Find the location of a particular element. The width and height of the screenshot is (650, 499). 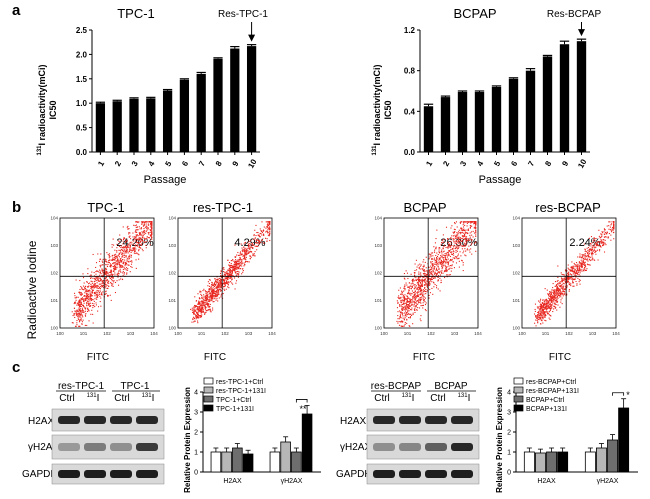

x-tick-label: 3 is located at coordinates (135, 163).